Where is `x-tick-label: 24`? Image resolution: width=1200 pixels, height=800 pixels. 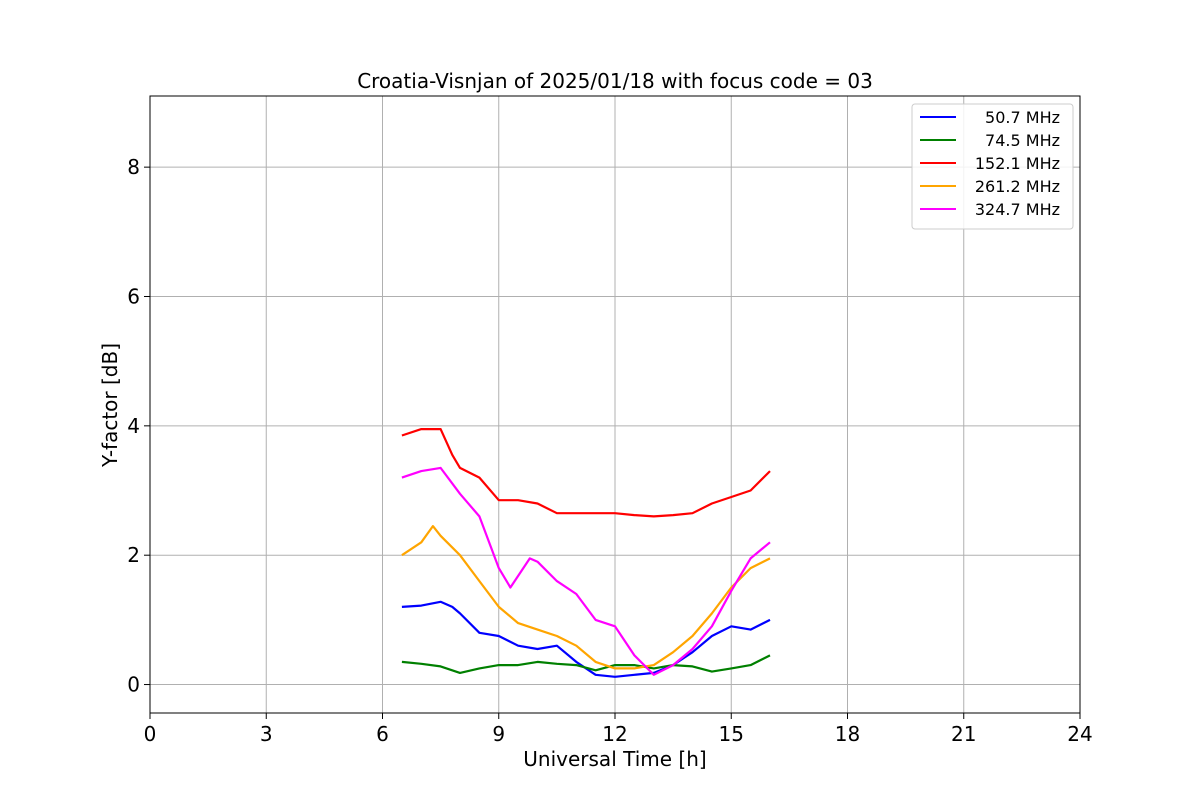
x-tick-label: 24 is located at coordinates (1079, 734).